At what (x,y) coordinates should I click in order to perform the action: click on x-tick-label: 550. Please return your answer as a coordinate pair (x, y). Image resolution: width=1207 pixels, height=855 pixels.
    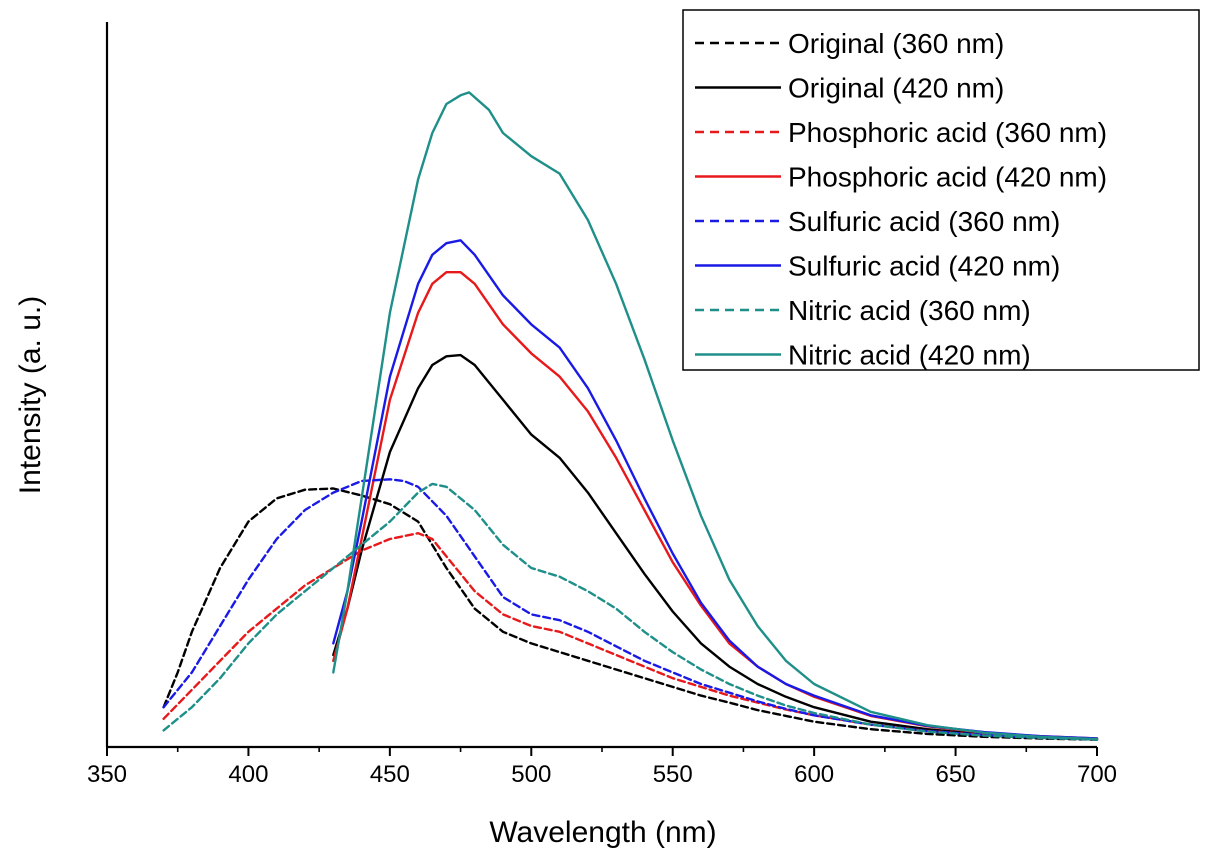
    Looking at the image, I should click on (673, 774).